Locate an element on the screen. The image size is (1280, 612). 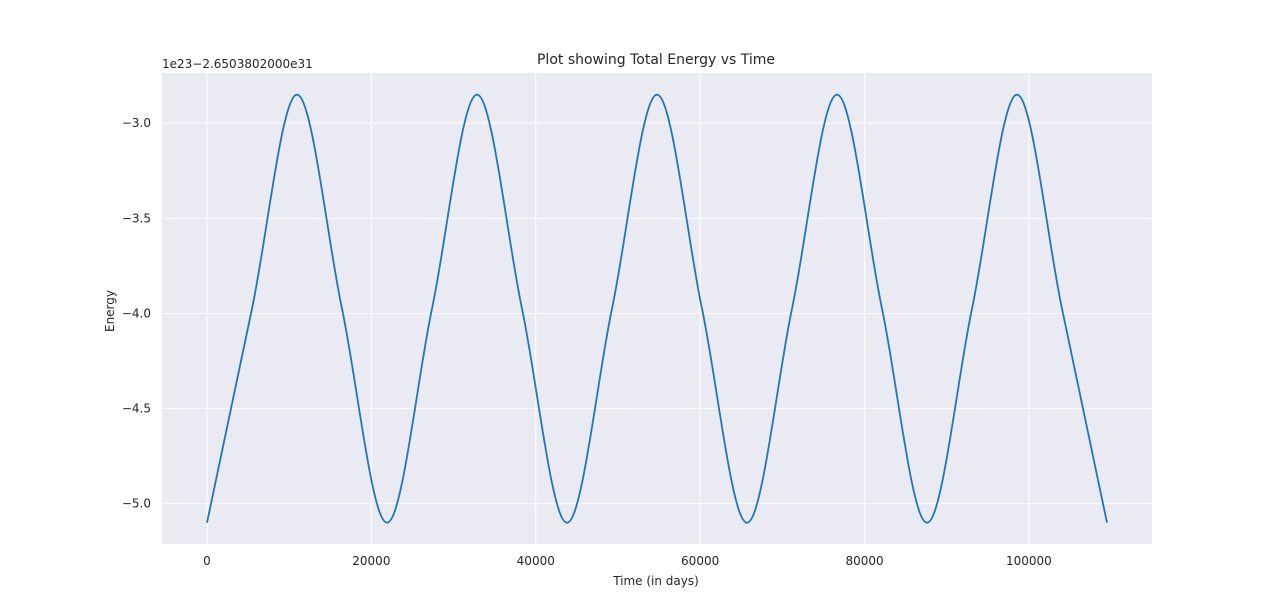
x-tick-labels: 0 20000 40000 60000 80000 100000 is located at coordinates (627, 561).